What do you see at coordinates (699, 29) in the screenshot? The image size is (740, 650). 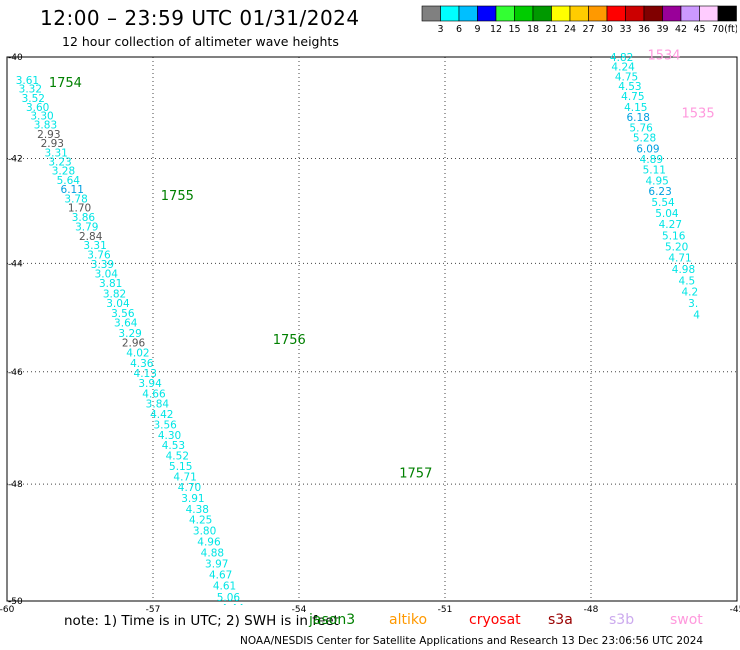 I see `colorbar-tick: 45` at bounding box center [699, 29].